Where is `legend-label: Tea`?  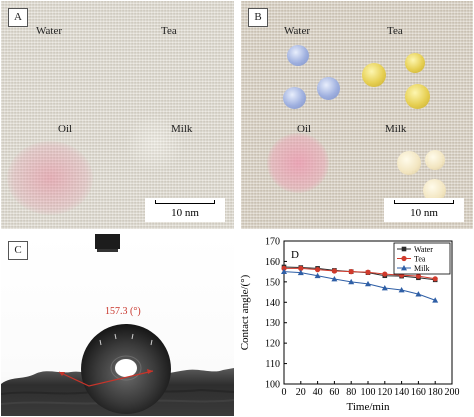 legend-label: Tea is located at coordinates (420, 259).